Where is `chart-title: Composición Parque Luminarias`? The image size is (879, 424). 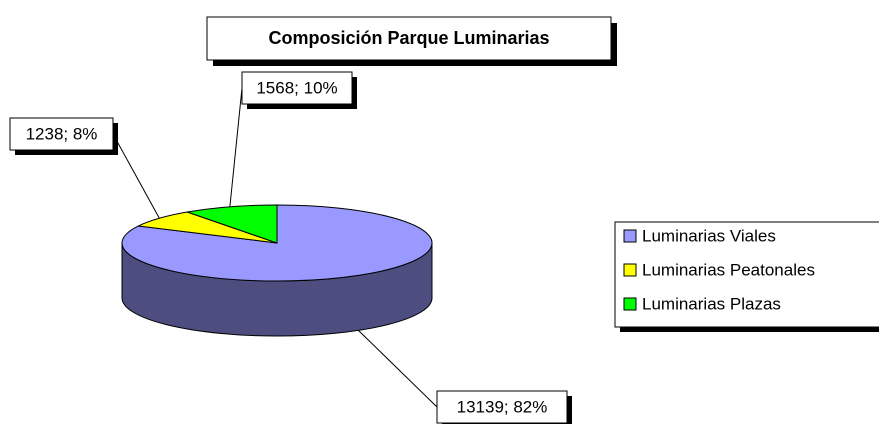 chart-title: Composición Parque Luminarias is located at coordinates (408, 38).